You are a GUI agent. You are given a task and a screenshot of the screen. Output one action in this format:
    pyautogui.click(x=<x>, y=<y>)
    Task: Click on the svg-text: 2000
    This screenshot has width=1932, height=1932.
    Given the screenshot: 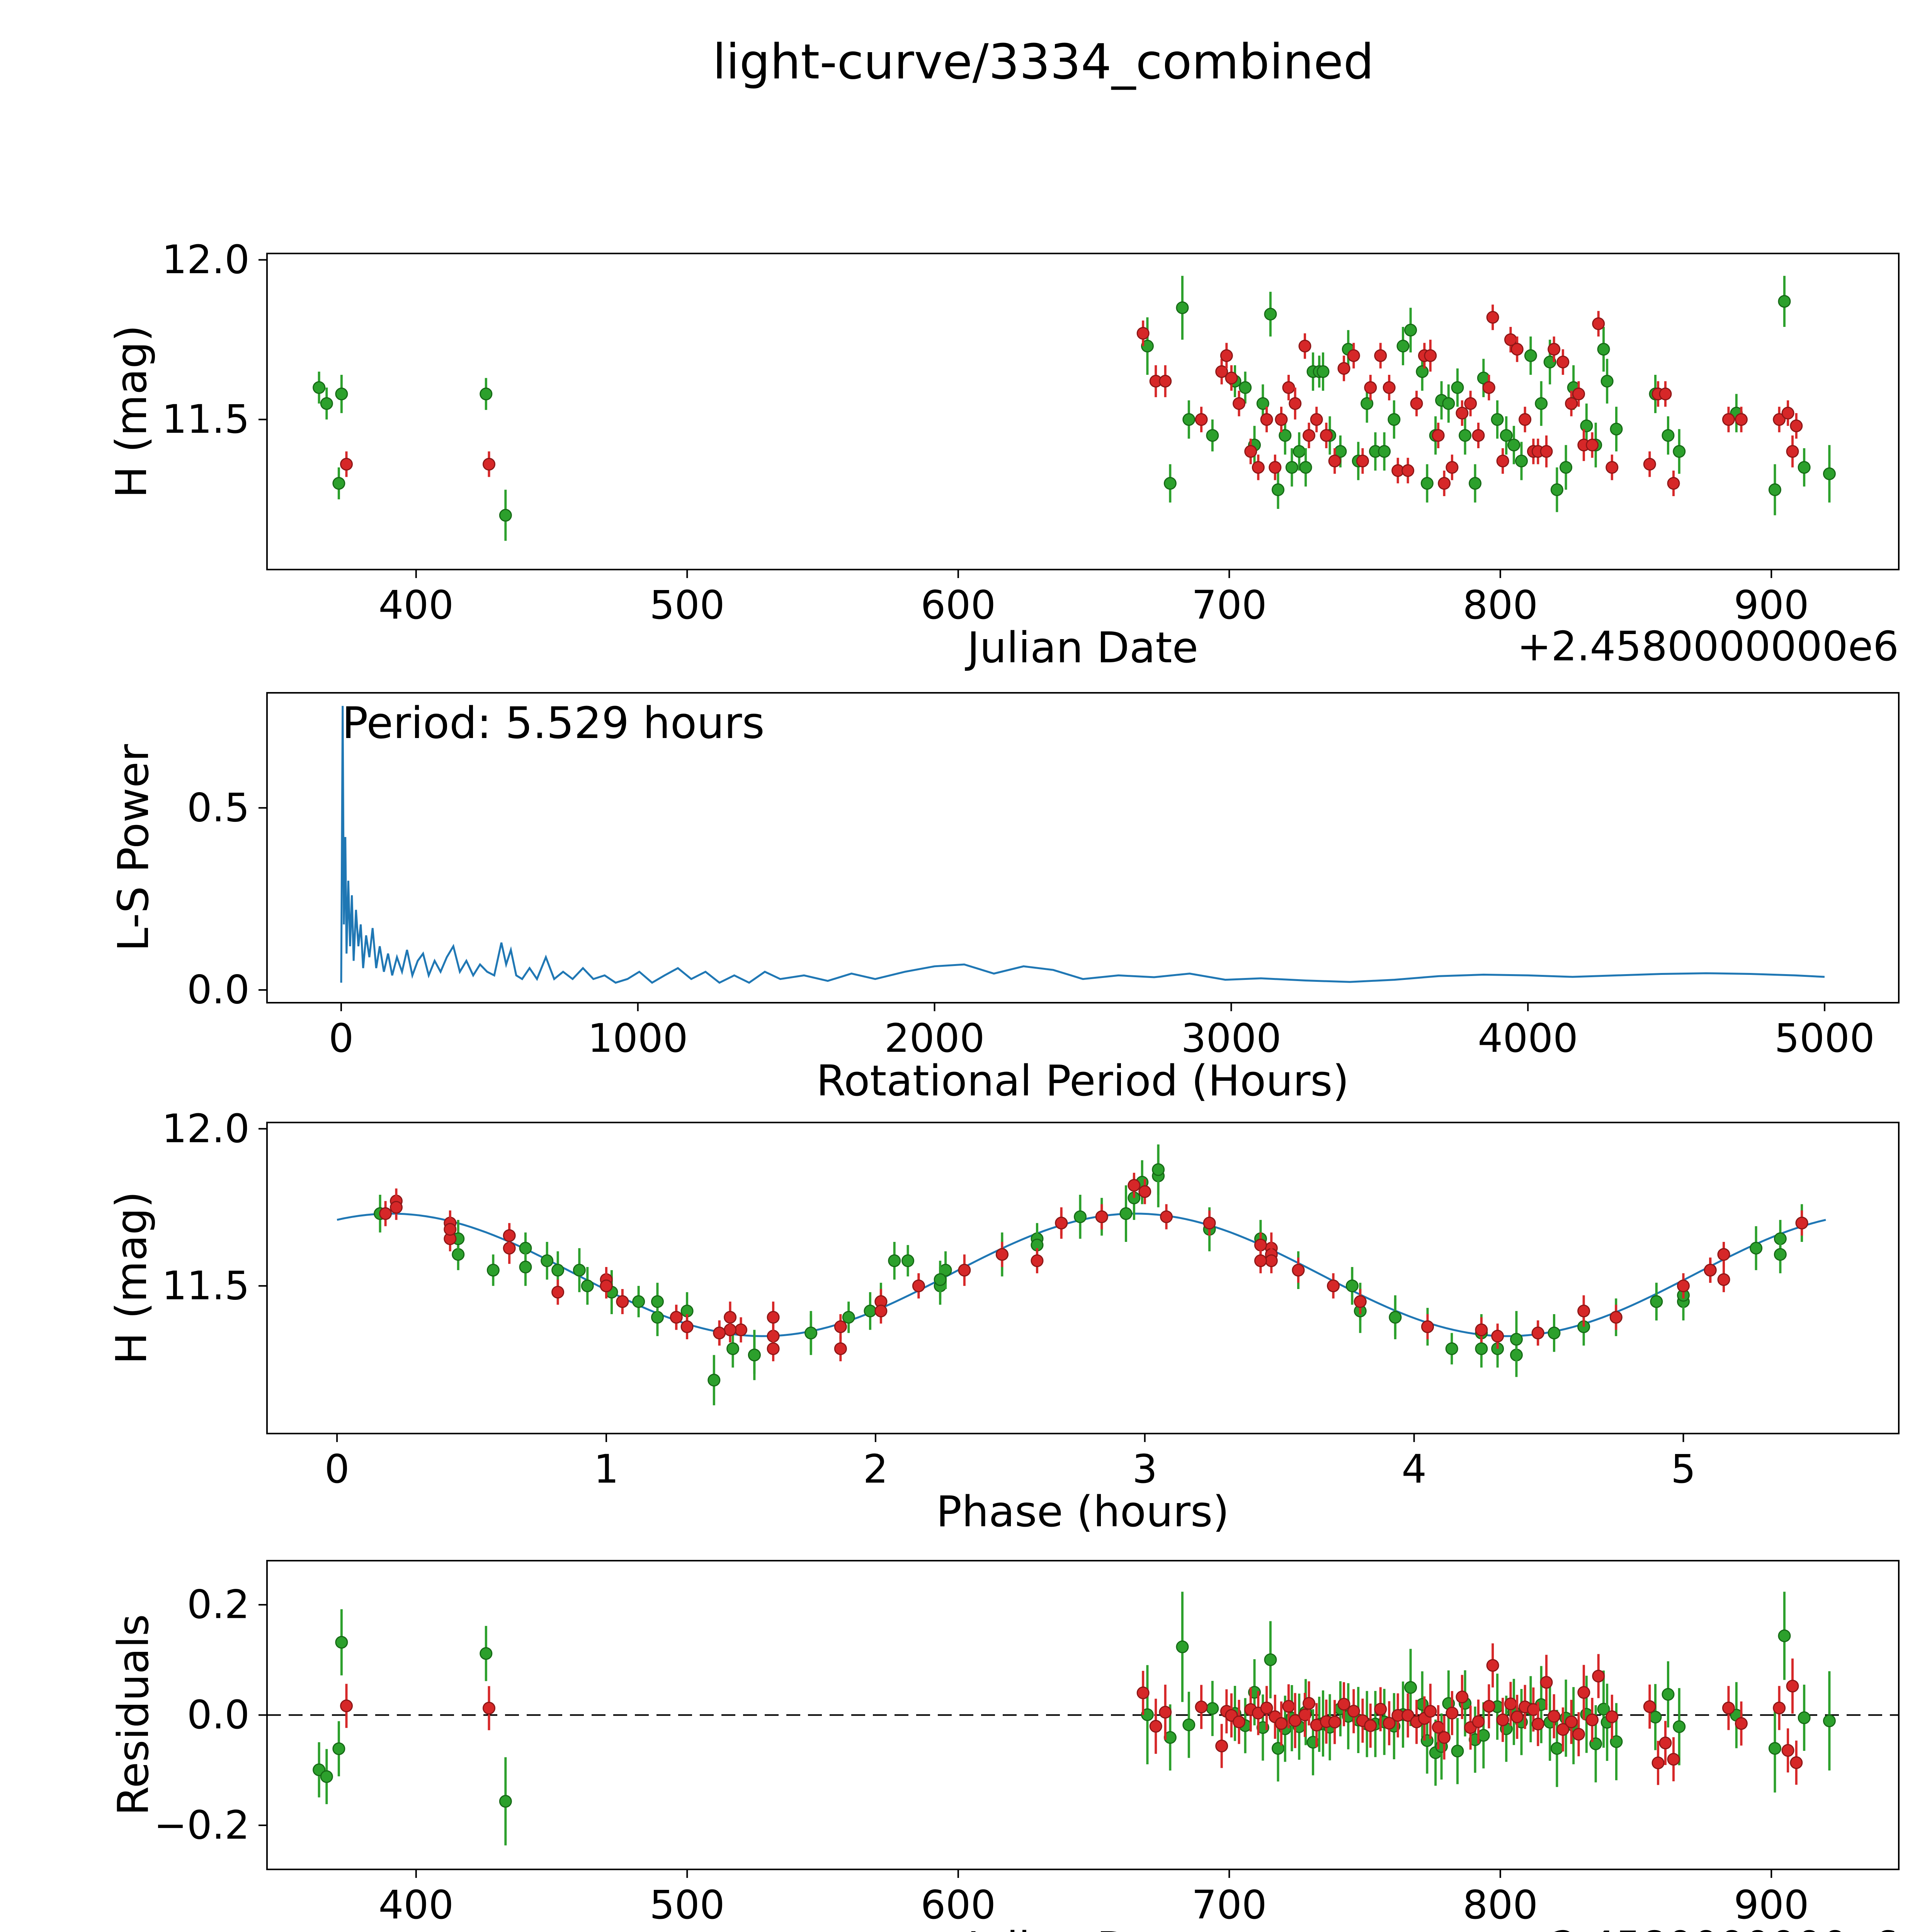 What is the action you would take?
    pyautogui.click(x=935, y=1038)
    